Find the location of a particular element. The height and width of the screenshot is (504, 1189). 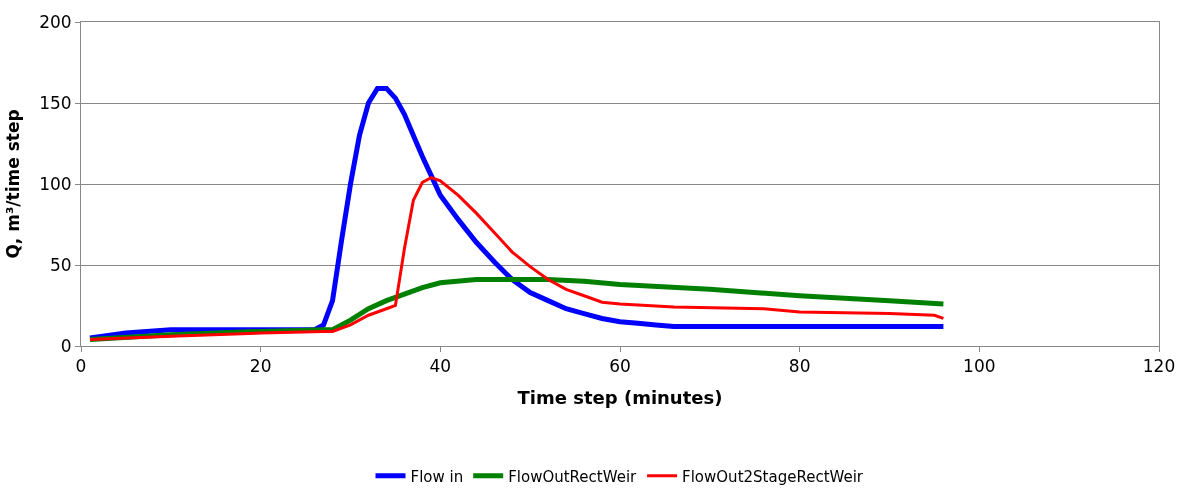

x-tick-label: 80 is located at coordinates (799, 366).